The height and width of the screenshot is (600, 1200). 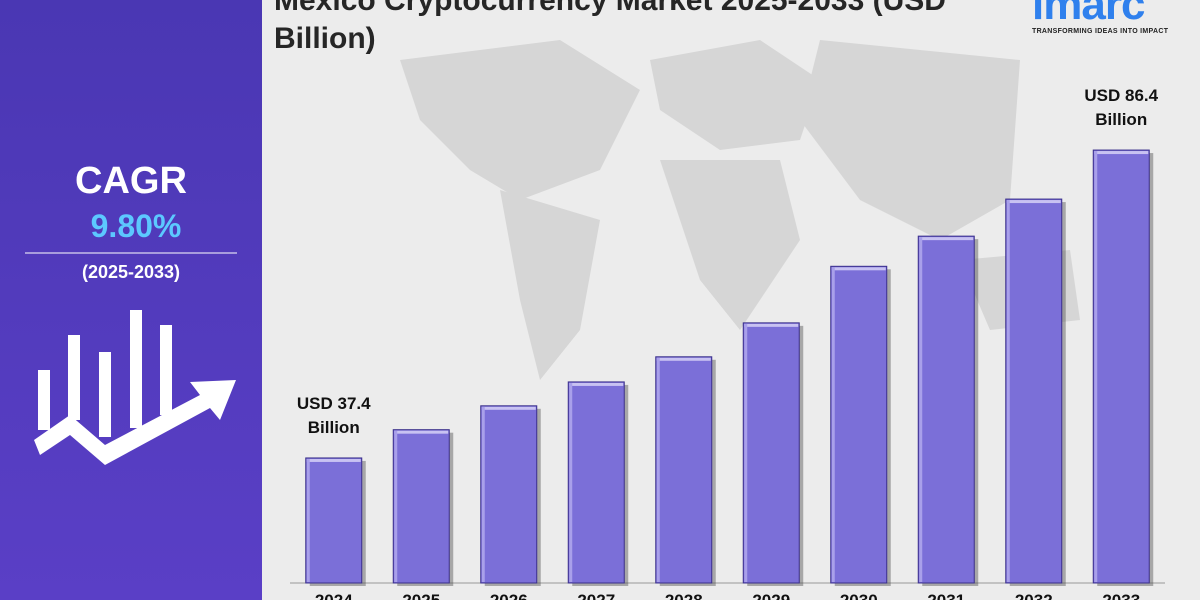 I want to click on x-tick-label: 2029, so click(x=771, y=595).